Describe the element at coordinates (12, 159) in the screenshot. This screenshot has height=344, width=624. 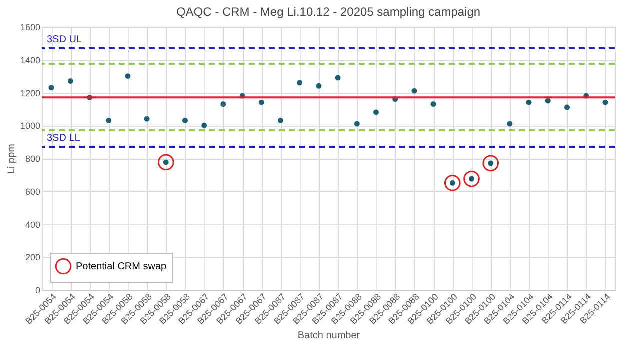
I see `y-axis-title: Li ppm` at that location.